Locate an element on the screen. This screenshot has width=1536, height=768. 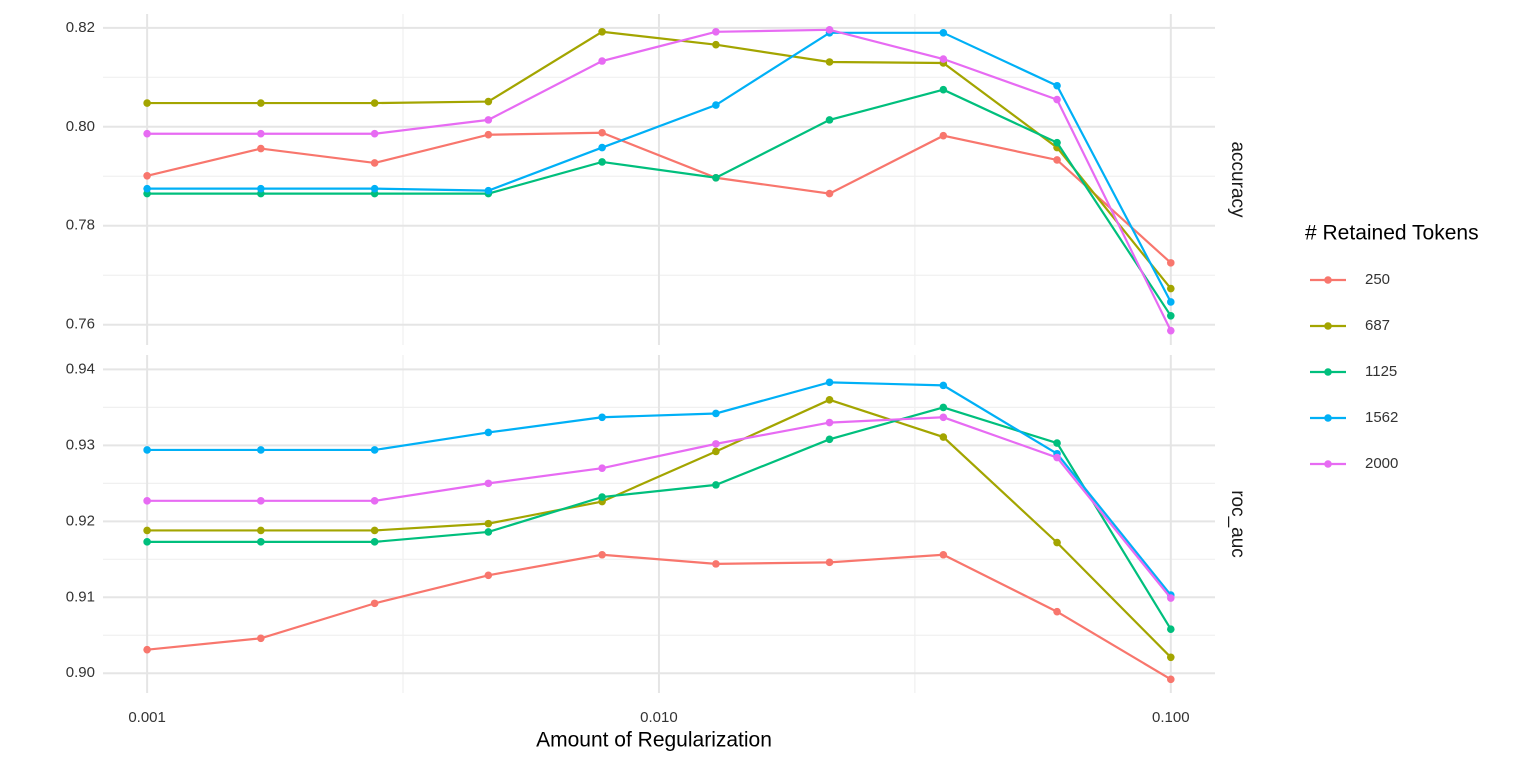
y-tick-label: 0.92 is located at coordinates (80, 520).